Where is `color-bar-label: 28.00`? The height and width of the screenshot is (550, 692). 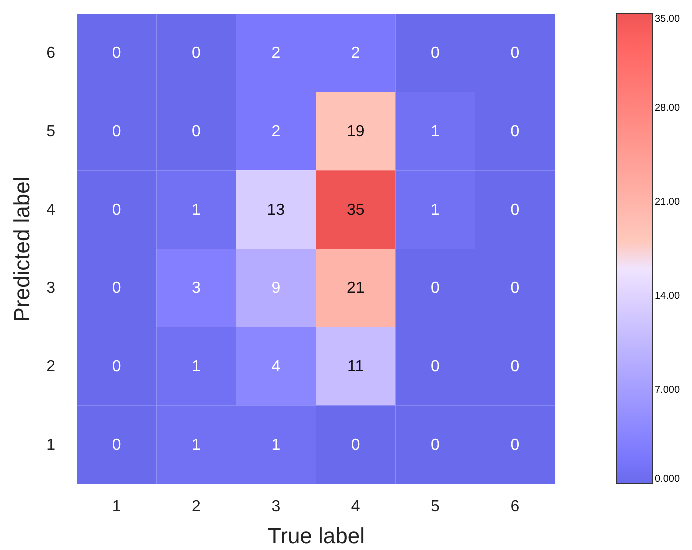 color-bar-label: 28.00 is located at coordinates (667, 108).